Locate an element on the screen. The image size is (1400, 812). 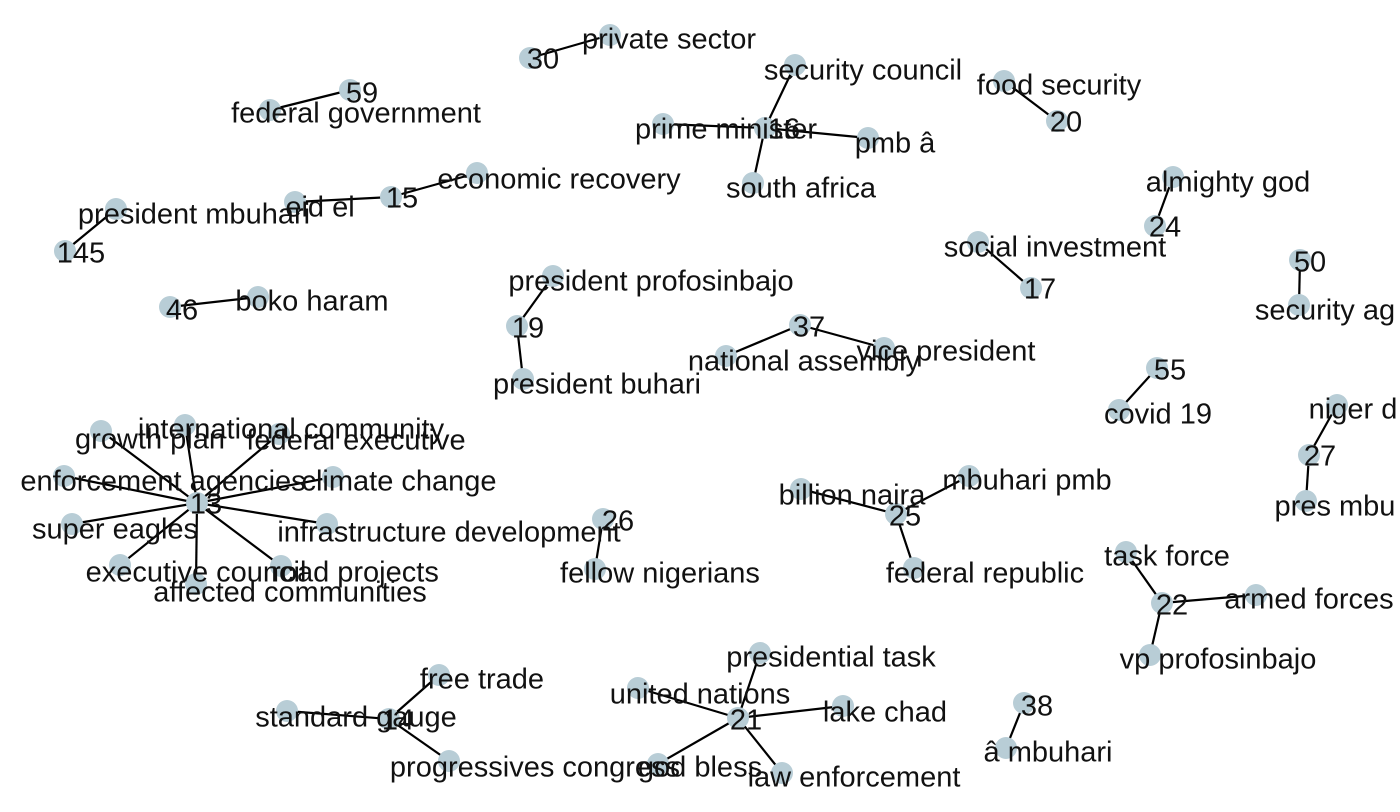
node-mbuhari-pmb is located at coordinates (969, 476).